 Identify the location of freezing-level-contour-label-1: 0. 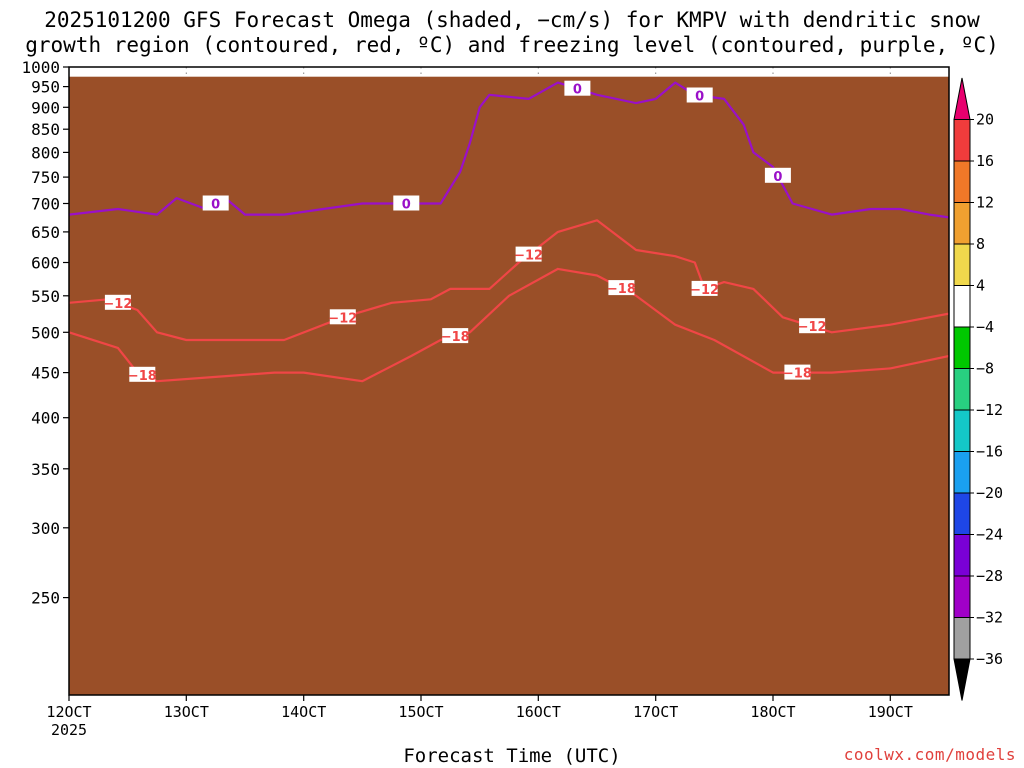
(406, 205).